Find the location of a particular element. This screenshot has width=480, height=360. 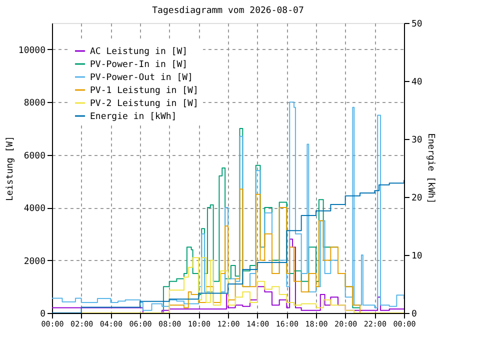

y2-tick-label: 0 is located at coordinates (414, 315).